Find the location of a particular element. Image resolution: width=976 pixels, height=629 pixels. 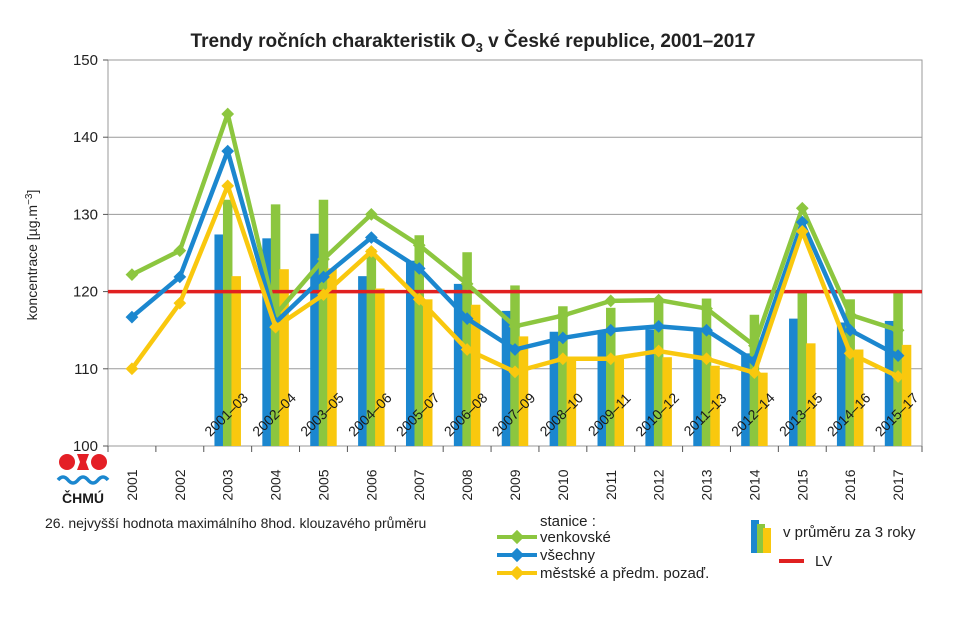

logo-circle-right is located at coordinates (99, 462).